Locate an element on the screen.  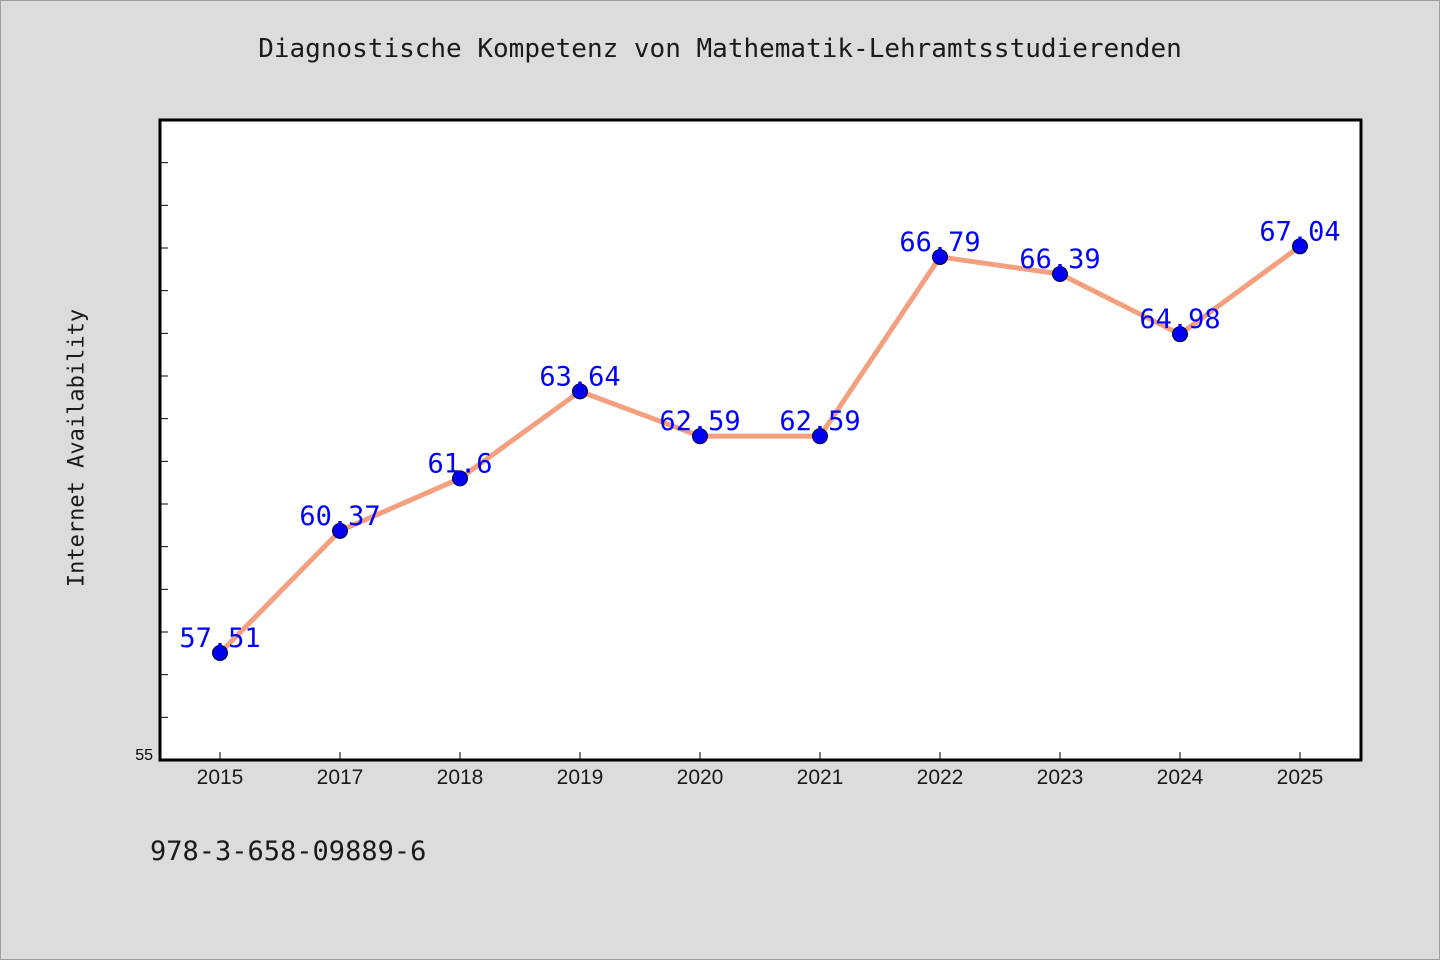
data-label: 67.04 is located at coordinates (1299, 231).